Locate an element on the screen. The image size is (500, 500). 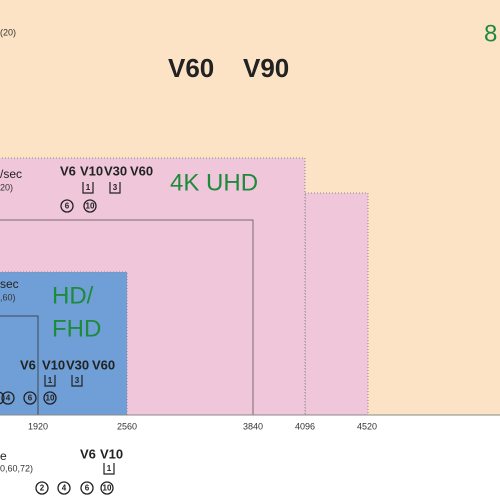
speed-mark: 2 is located at coordinates (42, 488).